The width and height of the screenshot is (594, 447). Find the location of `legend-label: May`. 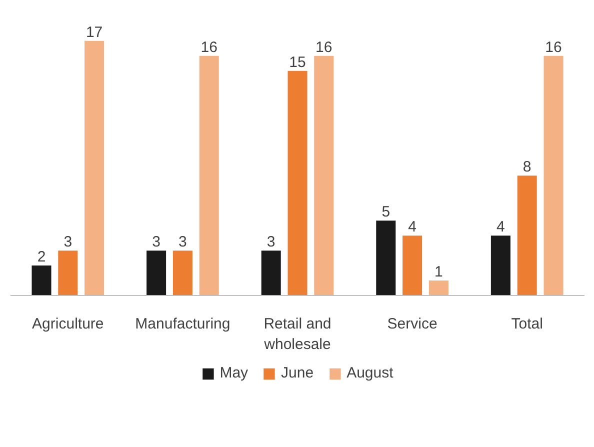

legend-label: May is located at coordinates (234, 373).